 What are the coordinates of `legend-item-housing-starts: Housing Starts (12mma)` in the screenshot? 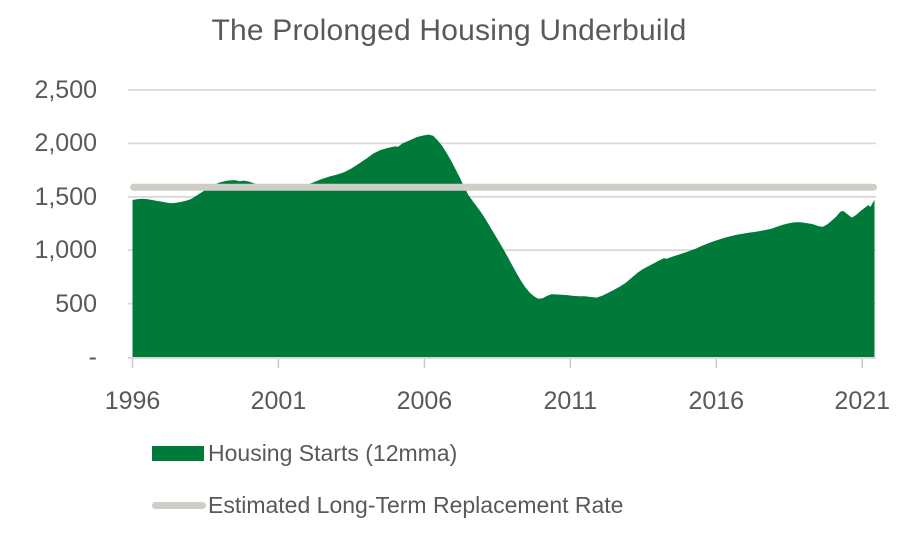 It's located at (387, 453).